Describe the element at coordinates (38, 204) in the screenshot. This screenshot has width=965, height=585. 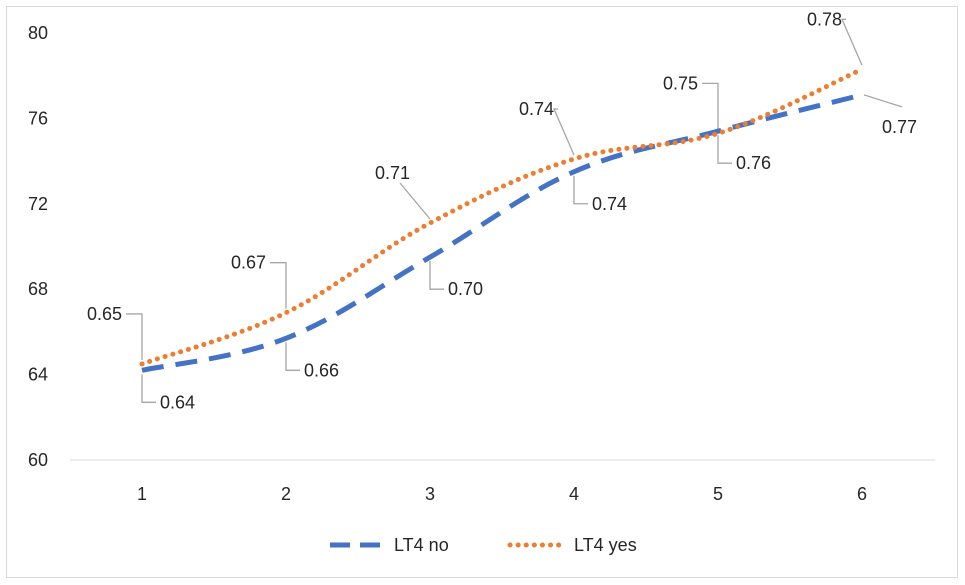
I see `y-tick-label: 72` at that location.